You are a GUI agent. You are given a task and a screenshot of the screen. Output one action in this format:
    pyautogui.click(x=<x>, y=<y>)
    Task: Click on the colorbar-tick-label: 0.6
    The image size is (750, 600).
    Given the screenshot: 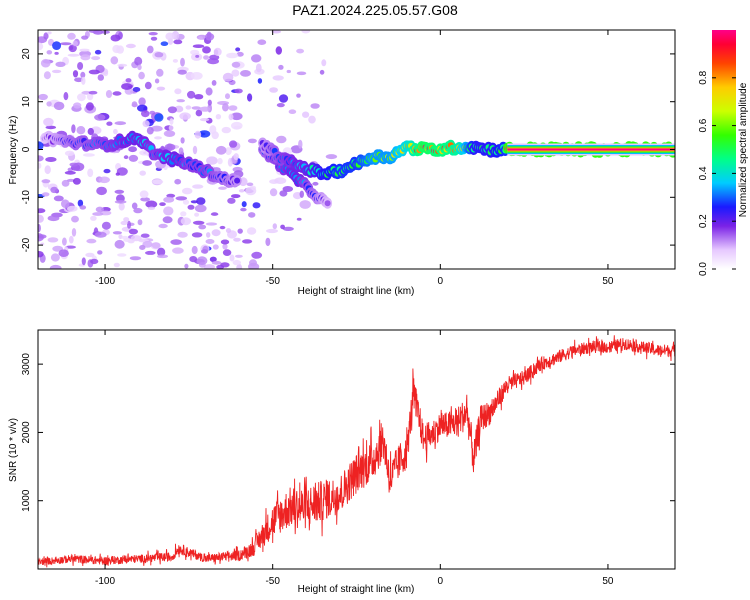 What is the action you would take?
    pyautogui.click(x=703, y=125)
    